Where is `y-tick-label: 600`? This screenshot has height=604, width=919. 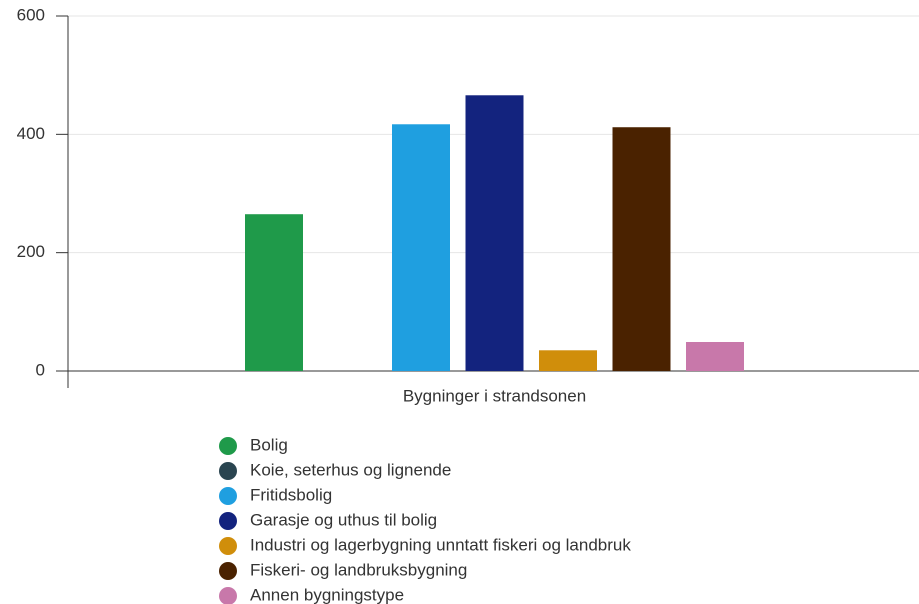
y-tick-label: 600 is located at coordinates (31, 14).